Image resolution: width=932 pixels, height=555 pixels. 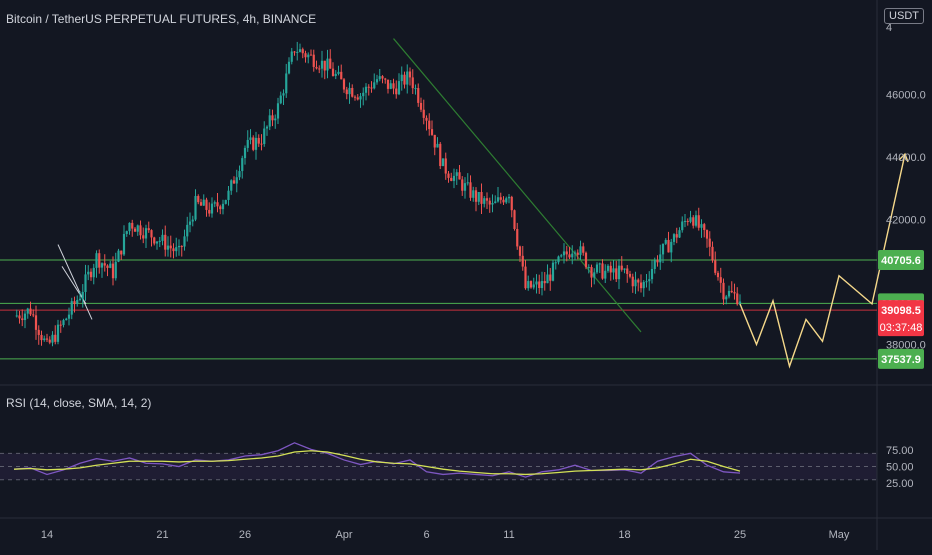 What do you see at coordinates (377, 463) in the screenshot?
I see `rsi-ma-line` at bounding box center [377, 463].